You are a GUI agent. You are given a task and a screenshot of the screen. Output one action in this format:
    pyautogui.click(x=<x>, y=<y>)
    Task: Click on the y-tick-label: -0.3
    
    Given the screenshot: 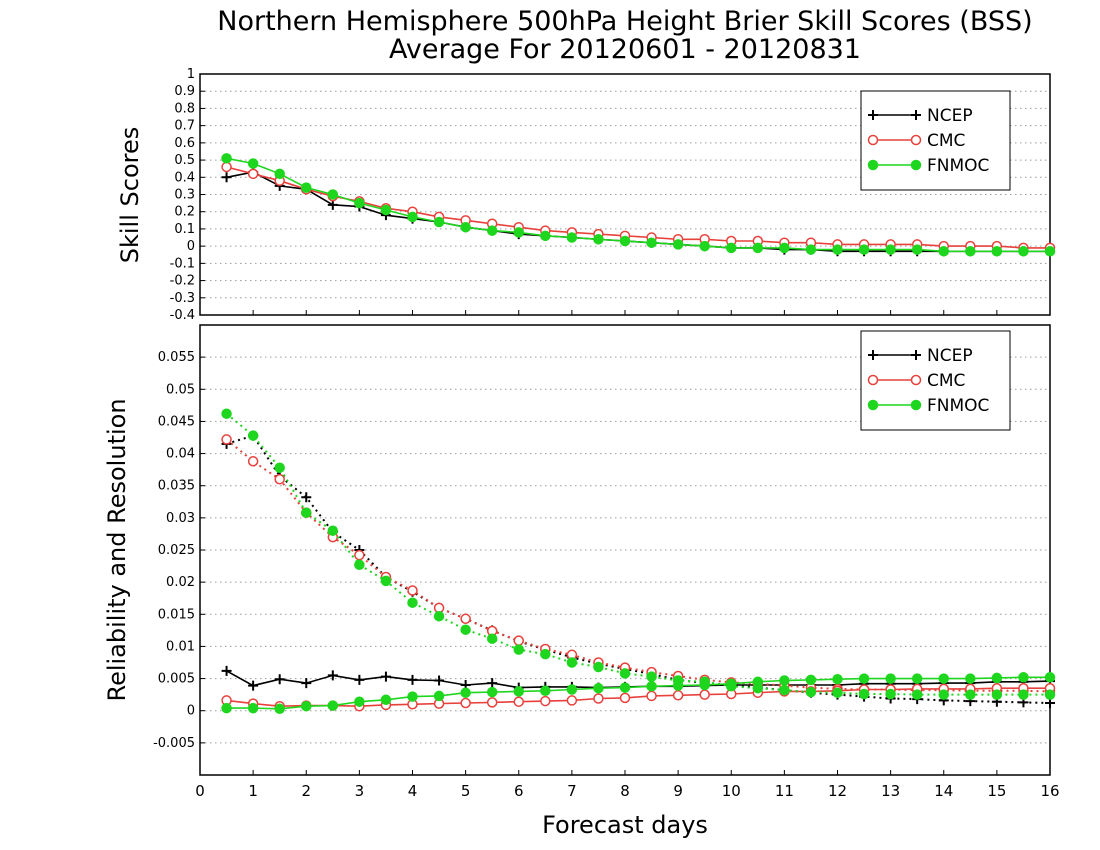 What is the action you would take?
    pyautogui.click(x=182, y=298)
    